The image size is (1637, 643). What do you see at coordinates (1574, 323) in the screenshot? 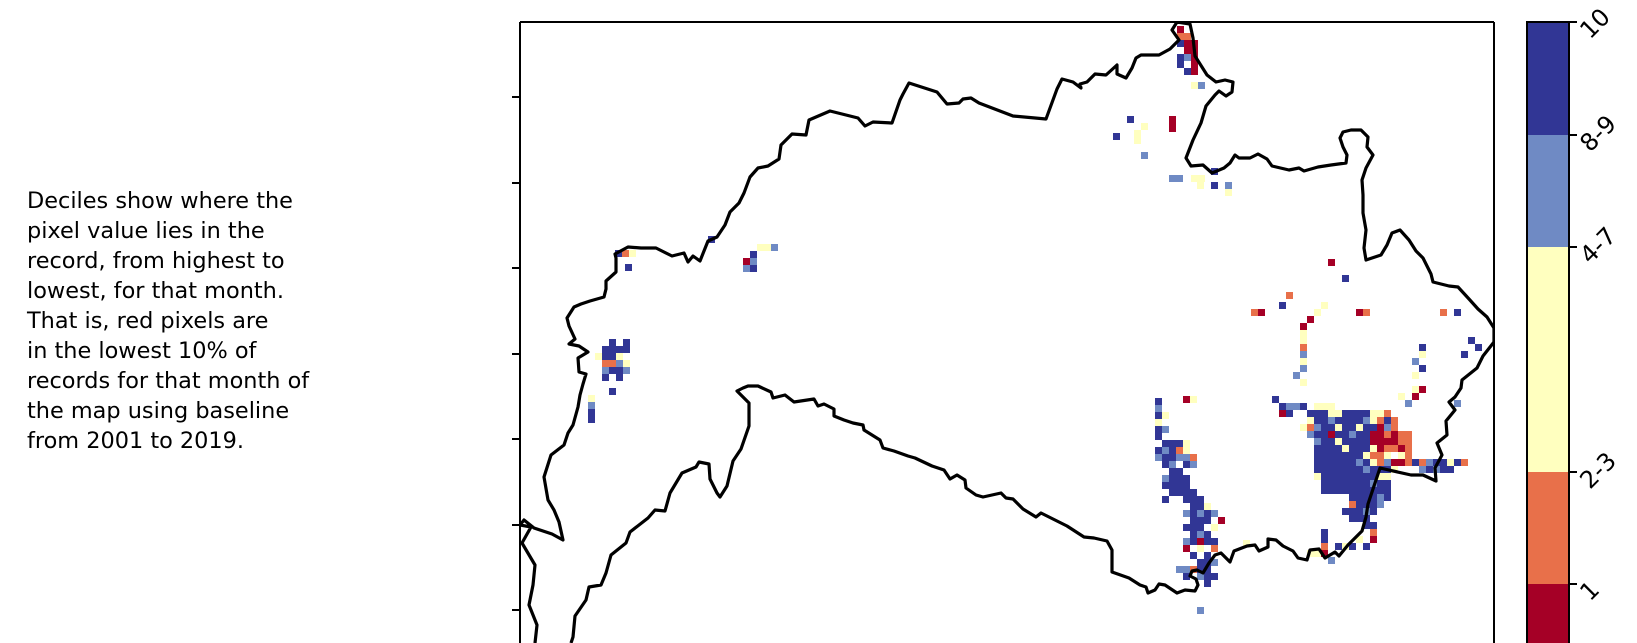
I see `decile-colorbar: 10 8-9 4-7 2-3 1` at bounding box center [1574, 323].